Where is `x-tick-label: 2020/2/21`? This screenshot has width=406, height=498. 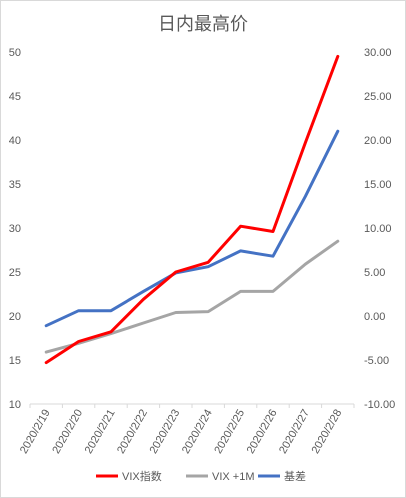 x-tick-label: 2020/2/21 is located at coordinates (100, 432).